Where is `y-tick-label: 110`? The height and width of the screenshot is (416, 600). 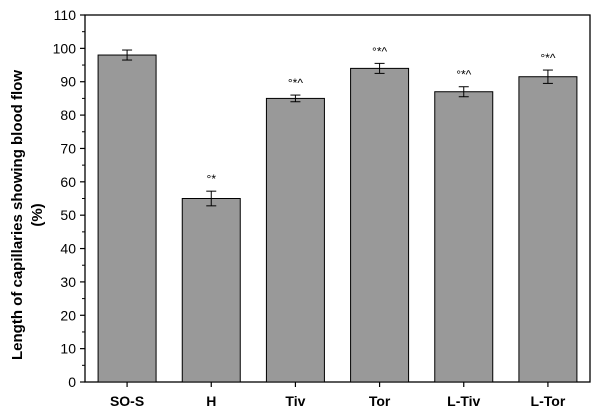
y-tick-label: 110 is located at coordinates (65, 15).